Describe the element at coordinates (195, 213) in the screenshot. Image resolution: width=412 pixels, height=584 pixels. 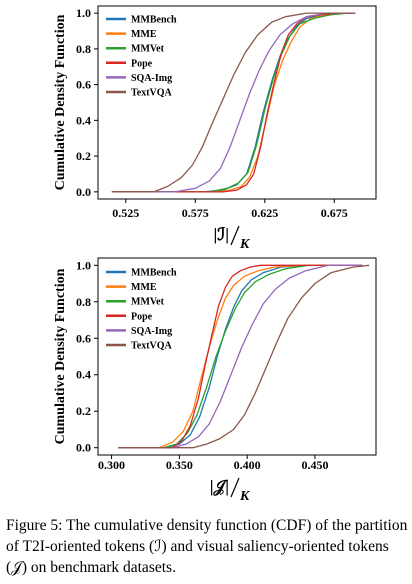
I see `x-tick-label: 0.575` at that location.